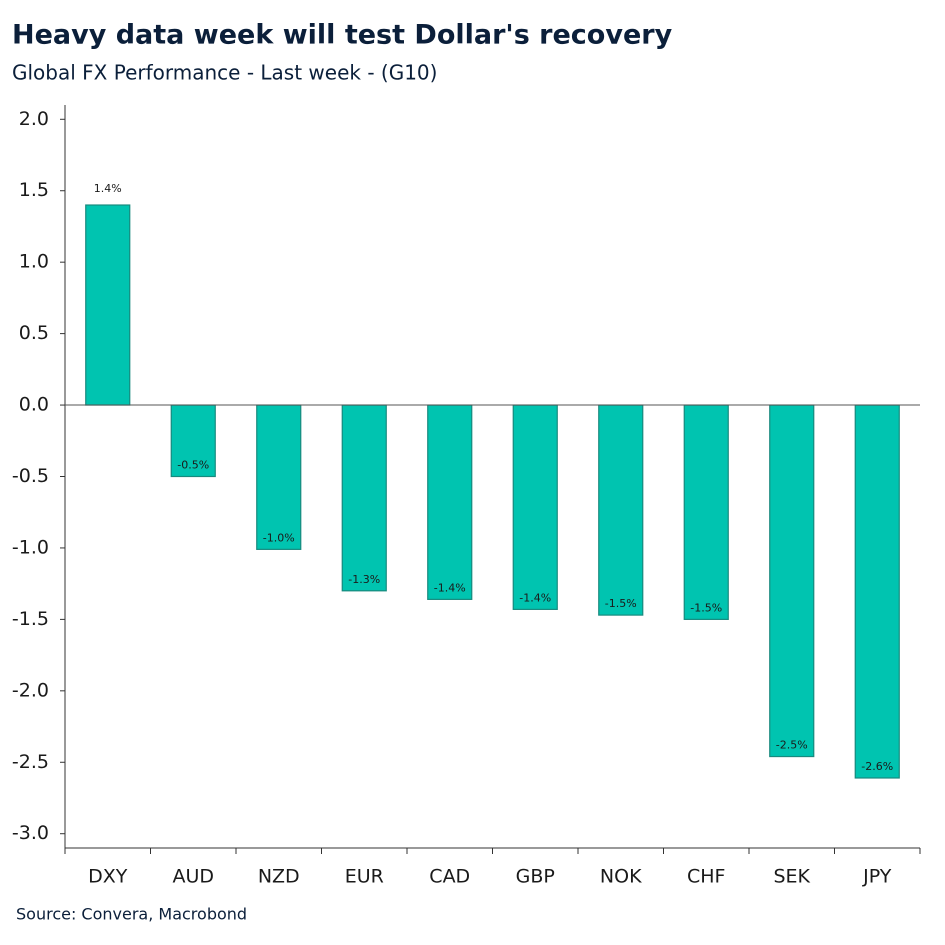 The image size is (945, 945). I want to click on x-tick-label: GBP, so click(535, 877).